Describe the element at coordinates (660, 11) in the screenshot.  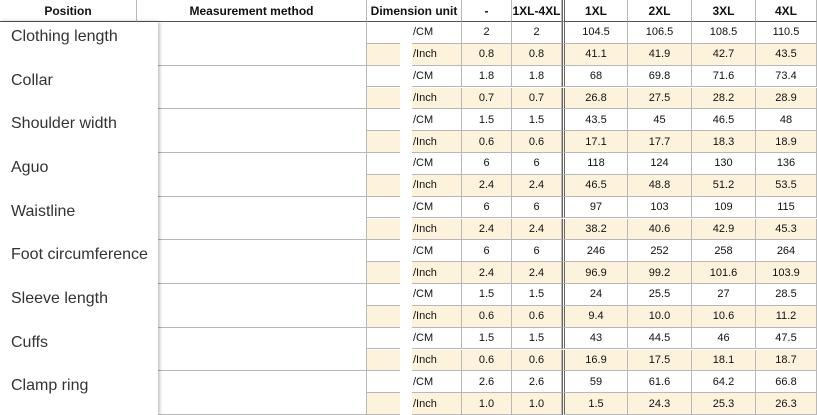
I see `header-cell: 2XL` at that location.